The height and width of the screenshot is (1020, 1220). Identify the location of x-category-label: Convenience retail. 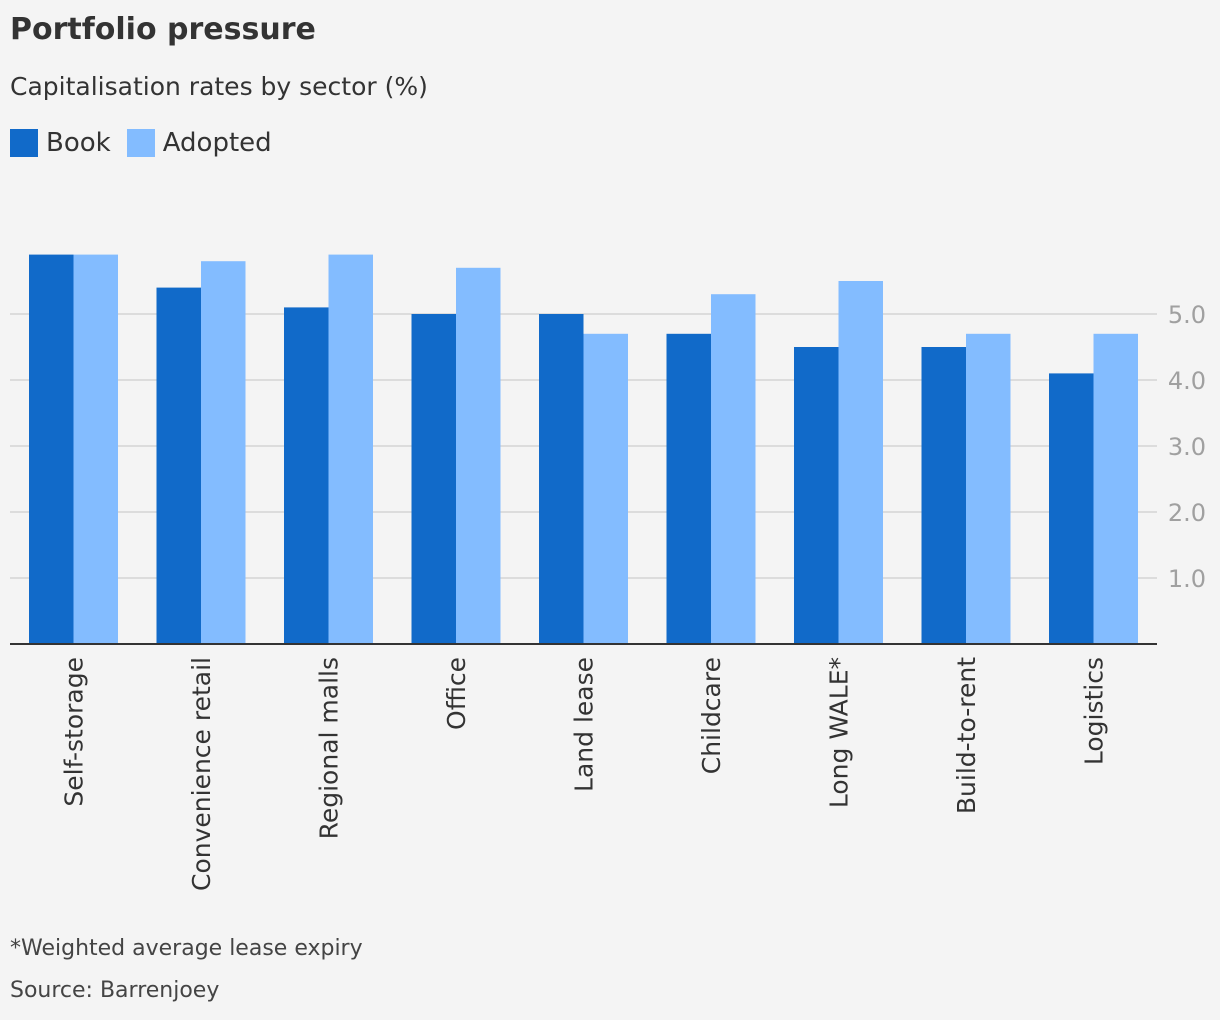
(201, 774).